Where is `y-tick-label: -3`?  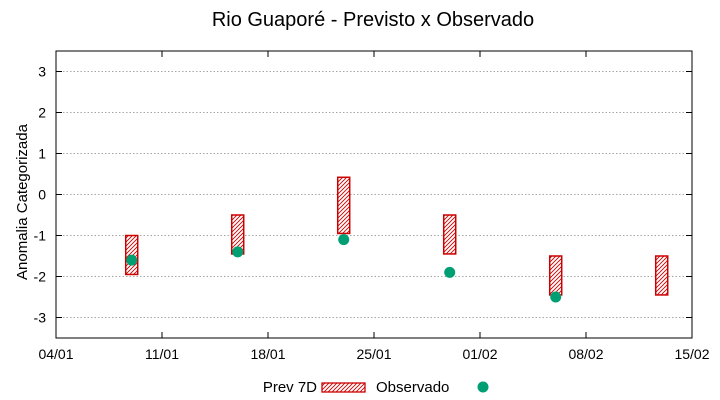
y-tick-label: -3 is located at coordinates (40, 318).